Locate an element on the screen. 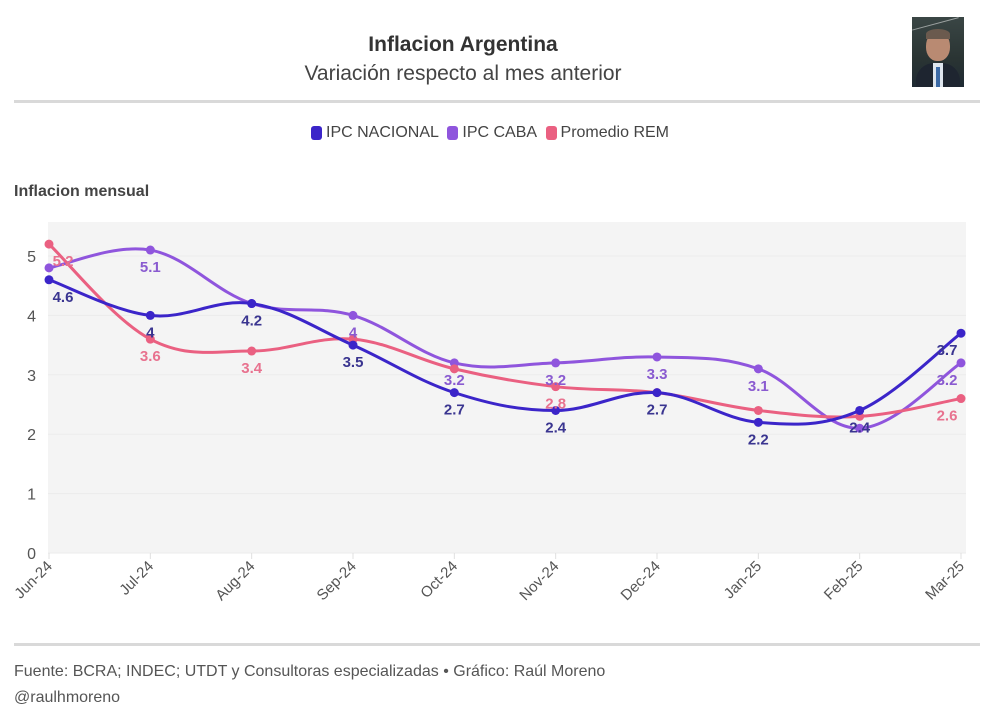  data-label-ipc-caba: 3.1 is located at coordinates (758, 386).